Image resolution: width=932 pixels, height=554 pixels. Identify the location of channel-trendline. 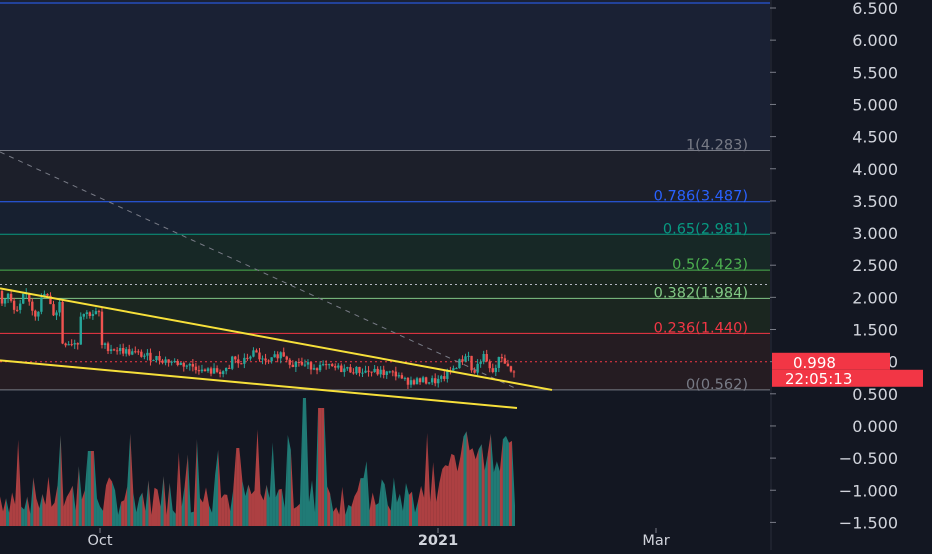
(259, 384).